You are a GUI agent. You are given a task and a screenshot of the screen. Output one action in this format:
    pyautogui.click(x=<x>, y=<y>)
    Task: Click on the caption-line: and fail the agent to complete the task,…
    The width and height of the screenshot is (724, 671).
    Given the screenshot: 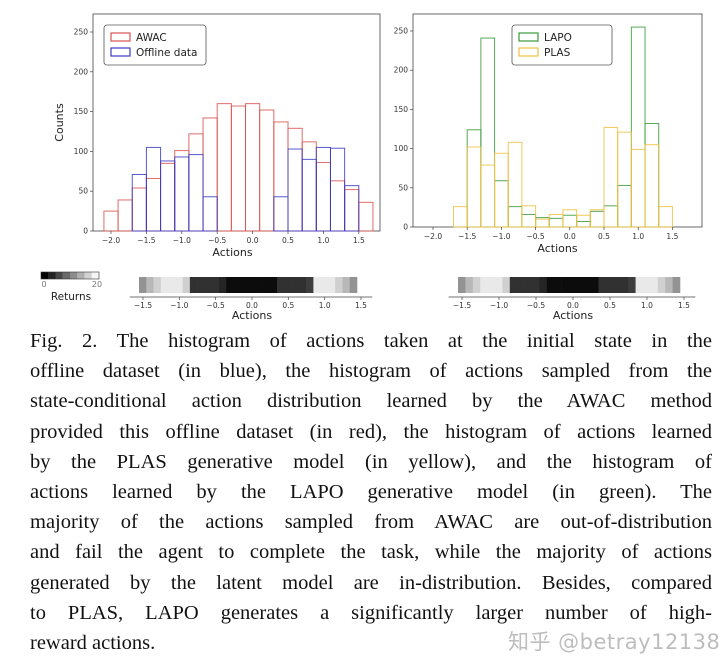 What is the action you would take?
    pyautogui.click(x=371, y=552)
    